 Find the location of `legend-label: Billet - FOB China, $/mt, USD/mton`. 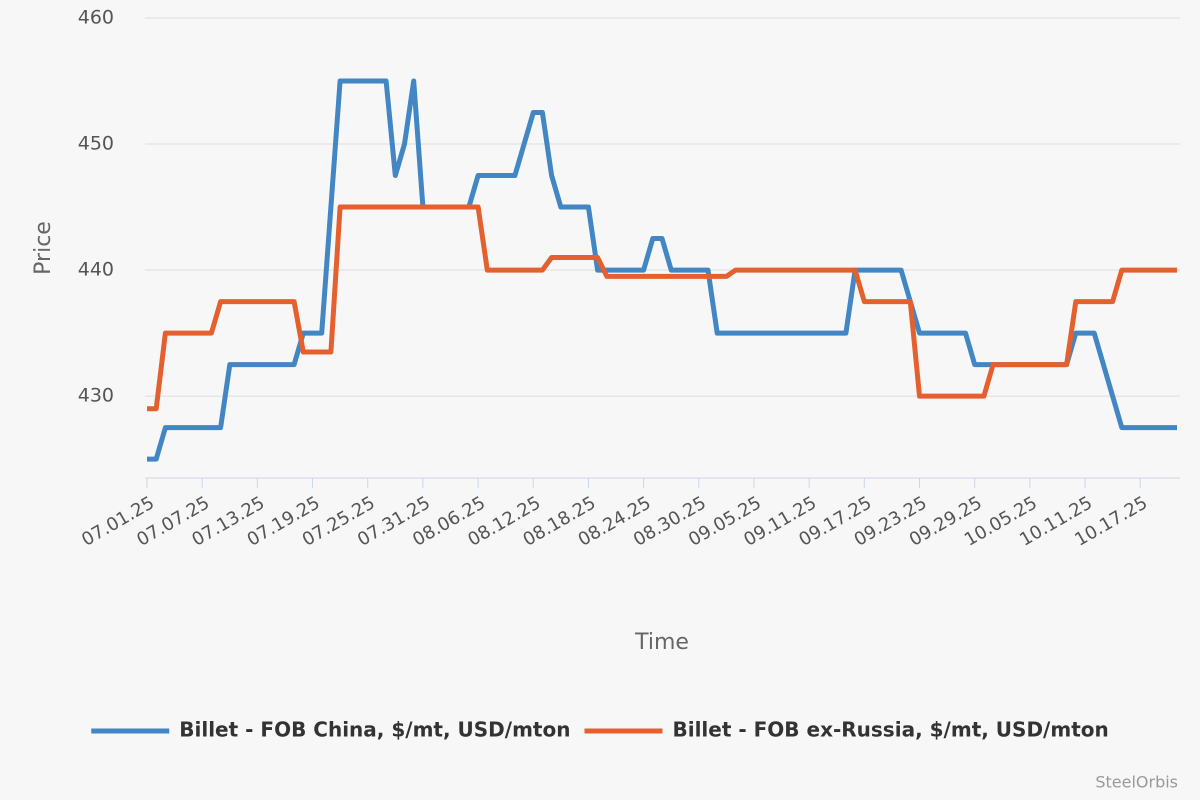

legend-label: Billet - FOB China, $/mt, USD/mton is located at coordinates (374, 730).